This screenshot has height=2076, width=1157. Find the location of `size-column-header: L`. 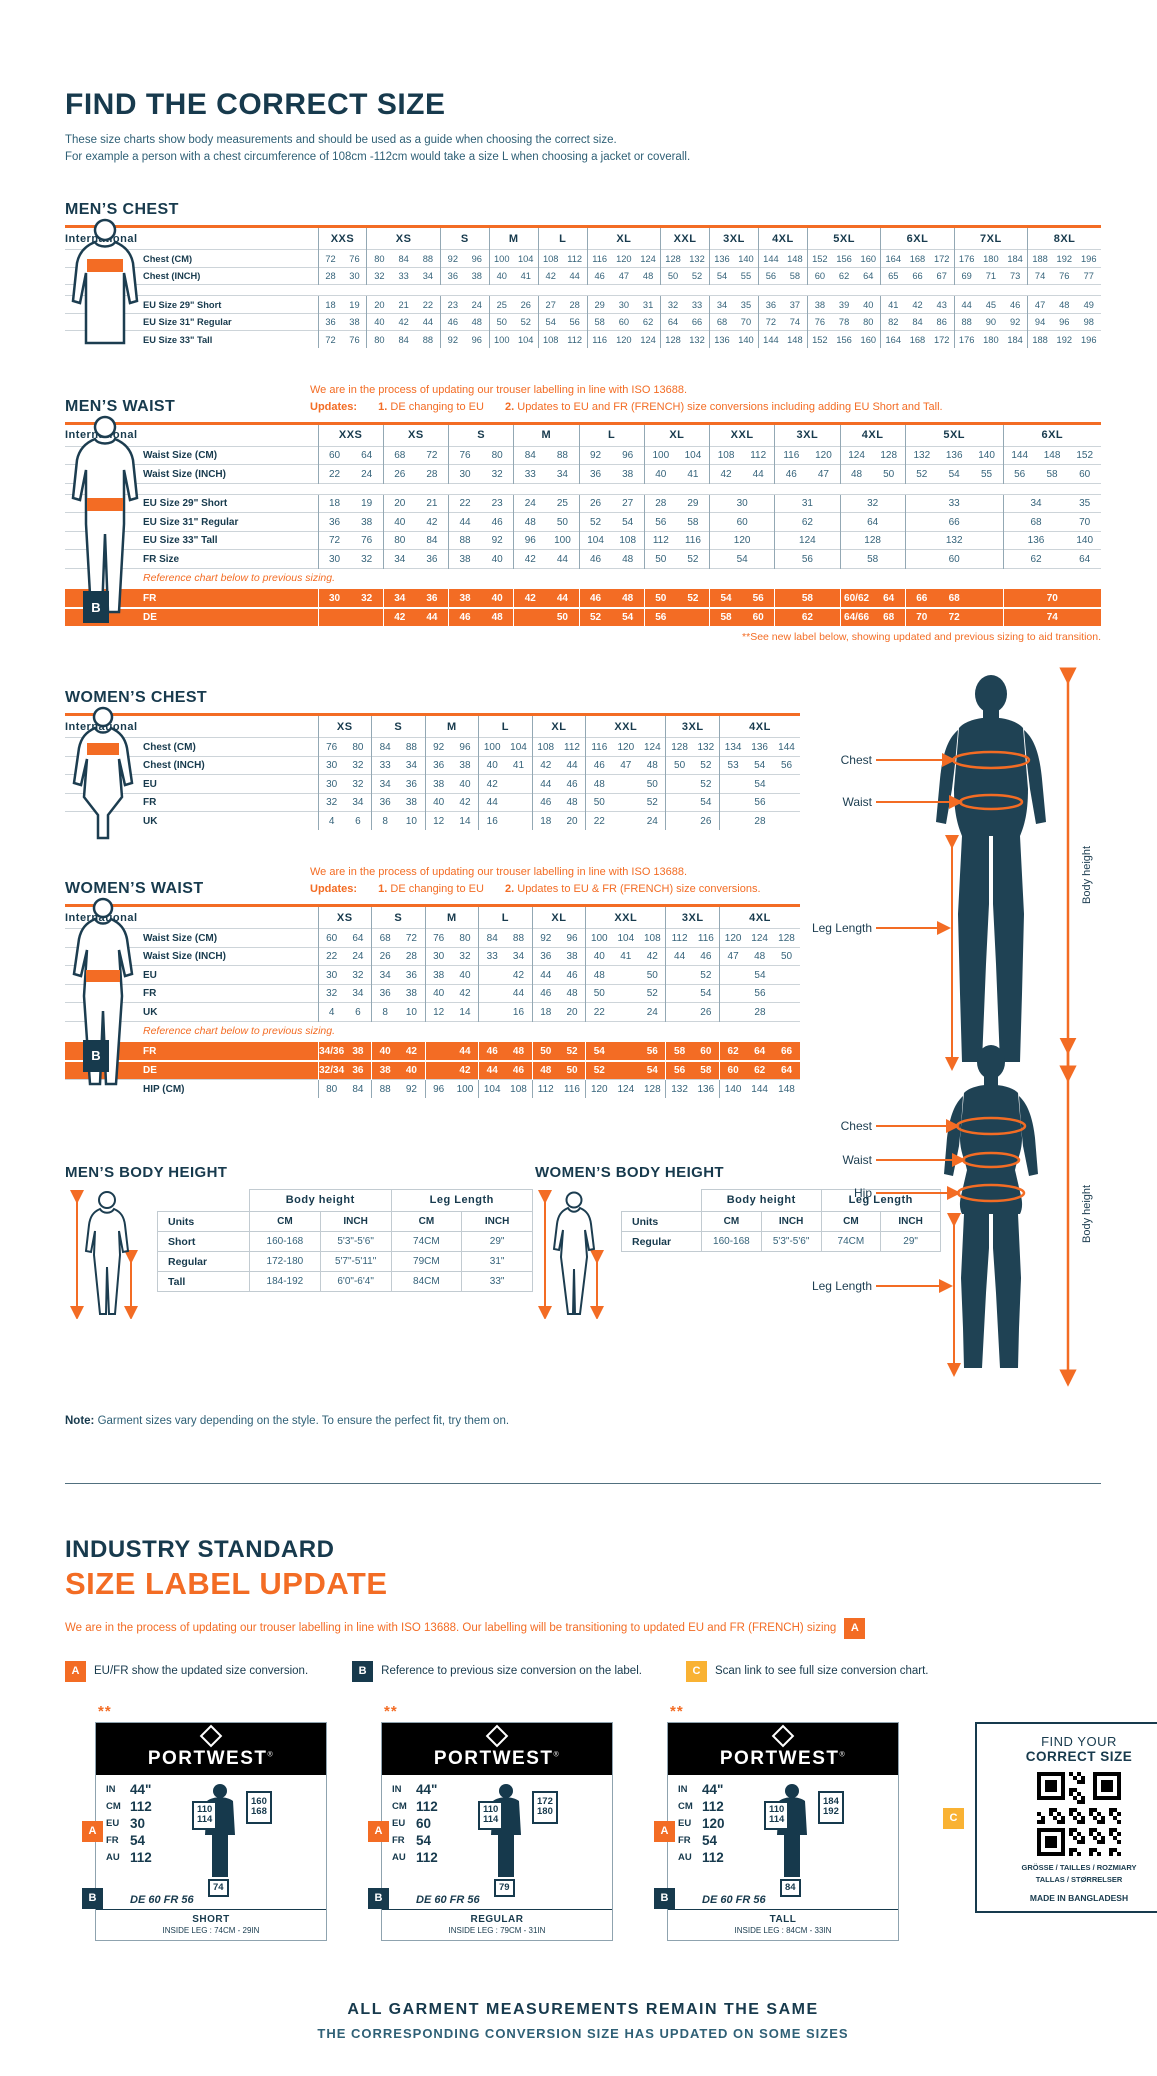

size-column-header: L is located at coordinates (505, 726).